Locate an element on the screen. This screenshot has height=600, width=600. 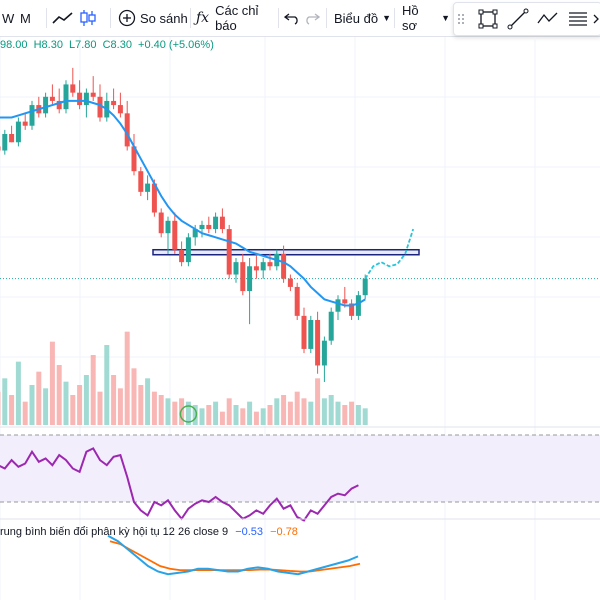
fib-tool-button is located at coordinates (578, 19).